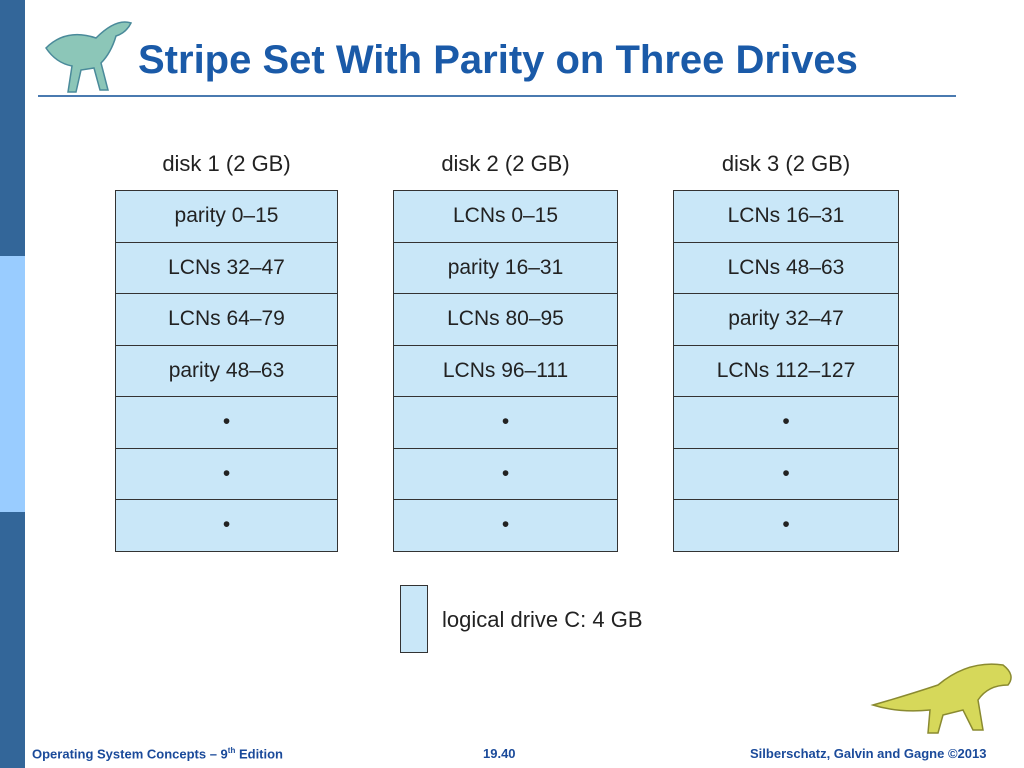  What do you see at coordinates (505, 163) in the screenshot?
I see `disk-label: disk 2 (2 GB)` at bounding box center [505, 163].